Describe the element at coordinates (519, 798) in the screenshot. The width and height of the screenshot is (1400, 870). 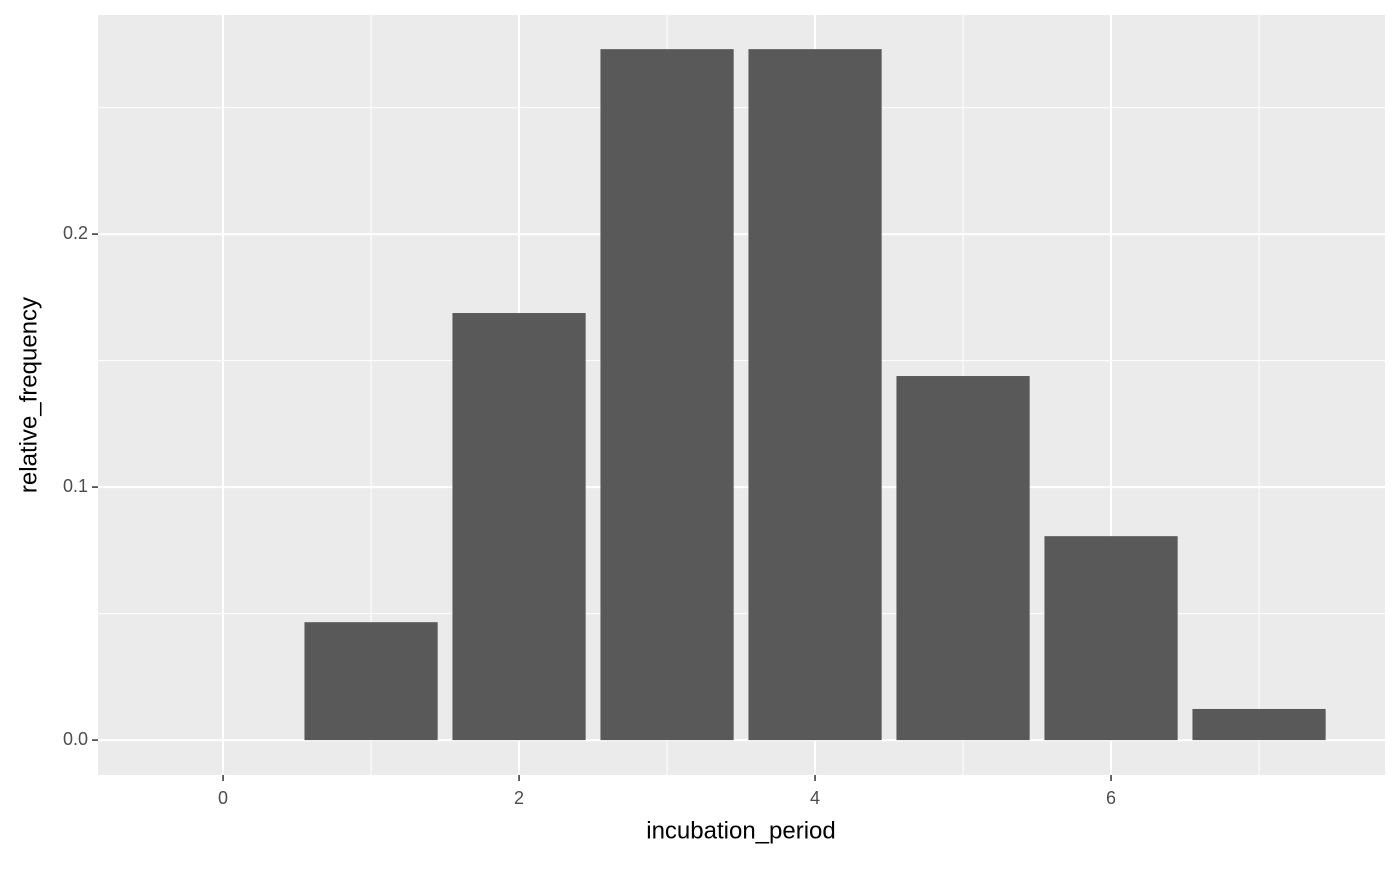
I see `x-tick-label: 2` at that location.